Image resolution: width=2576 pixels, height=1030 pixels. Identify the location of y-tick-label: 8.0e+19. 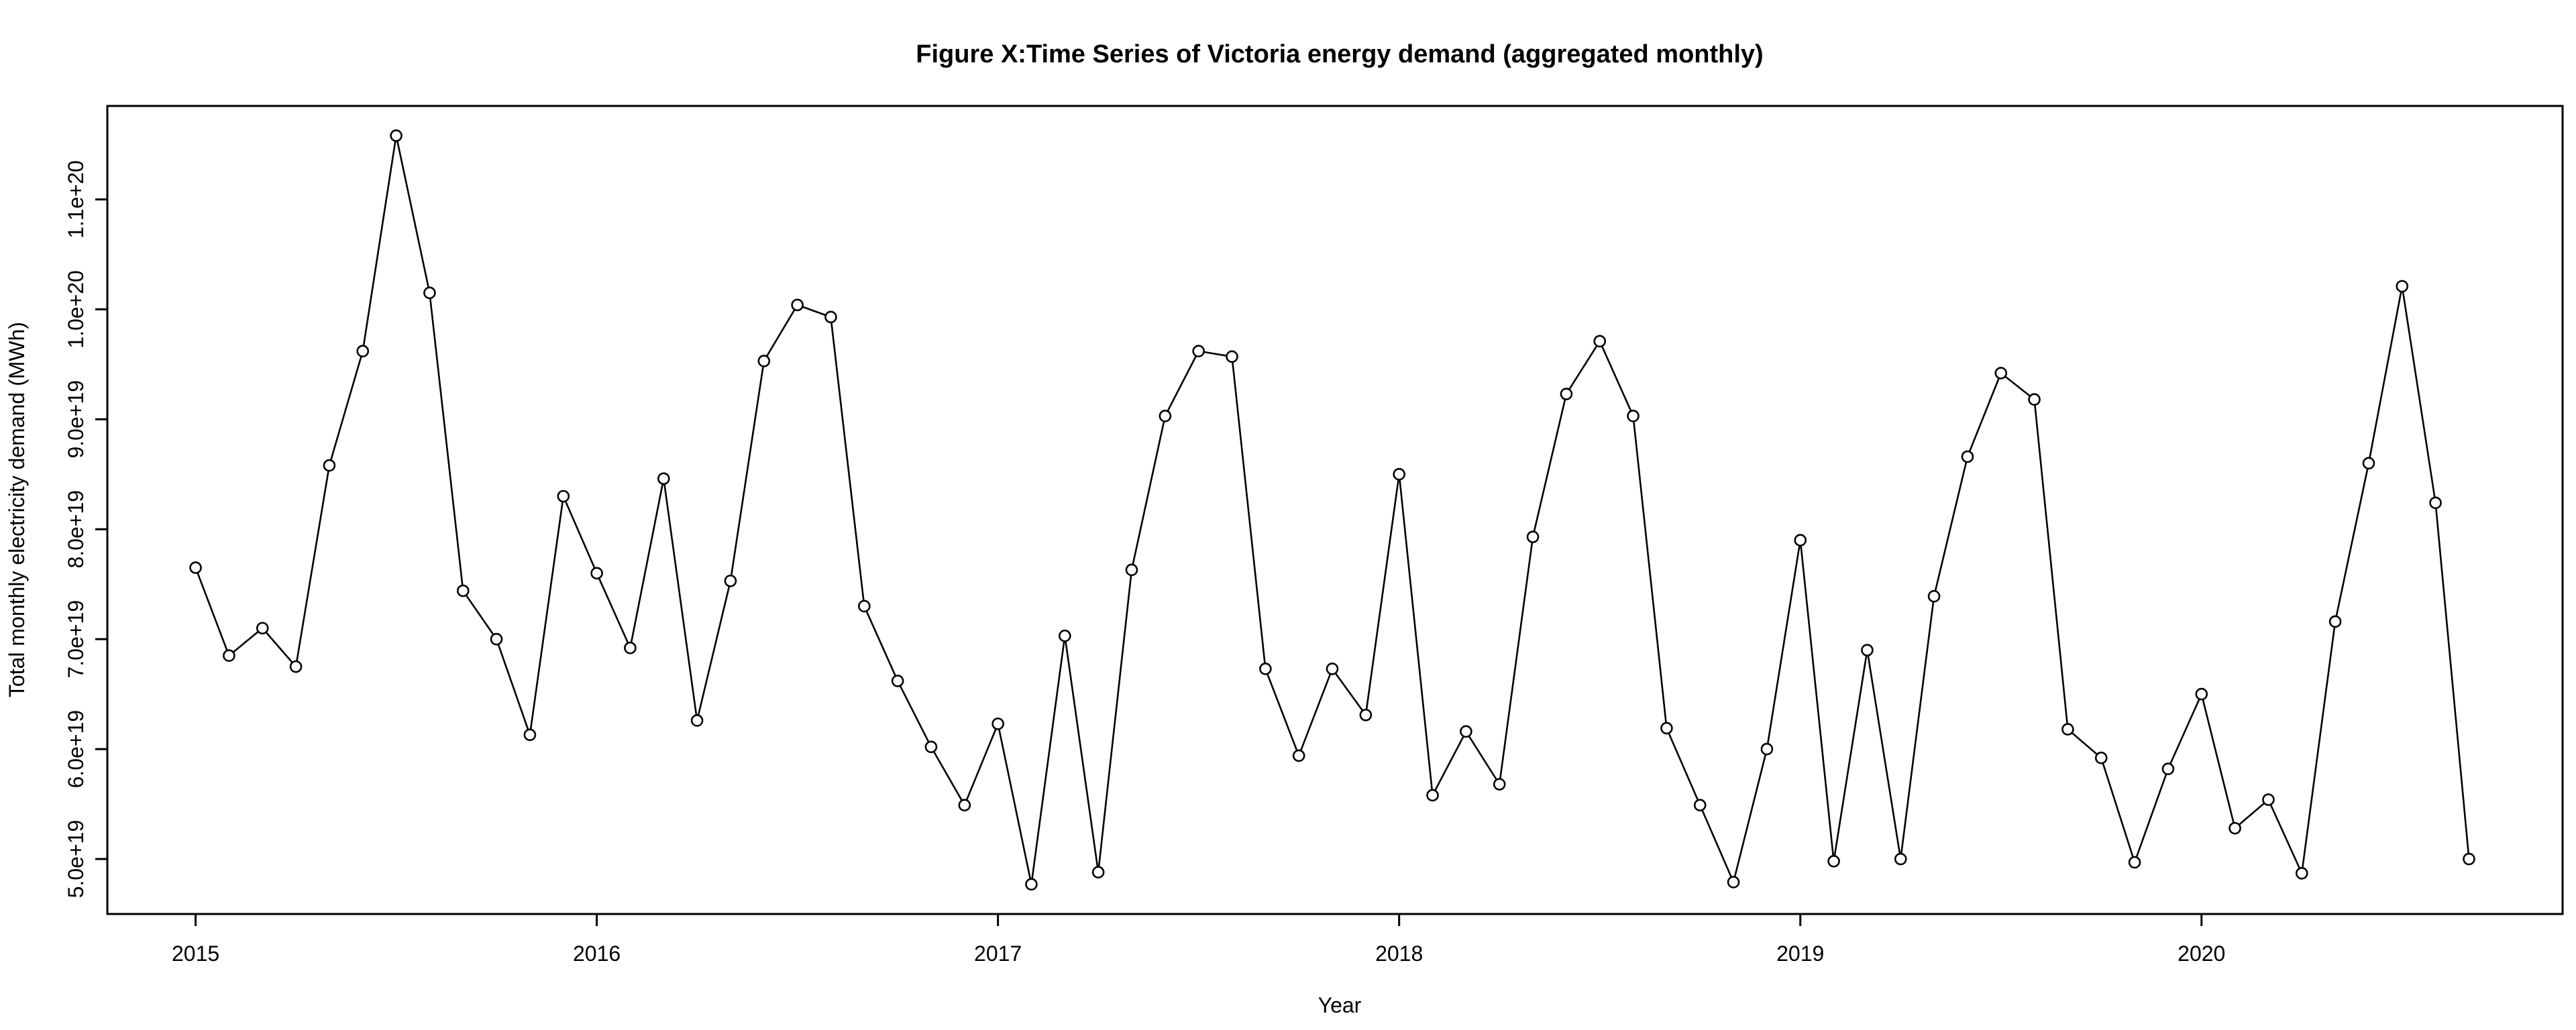
(76, 529).